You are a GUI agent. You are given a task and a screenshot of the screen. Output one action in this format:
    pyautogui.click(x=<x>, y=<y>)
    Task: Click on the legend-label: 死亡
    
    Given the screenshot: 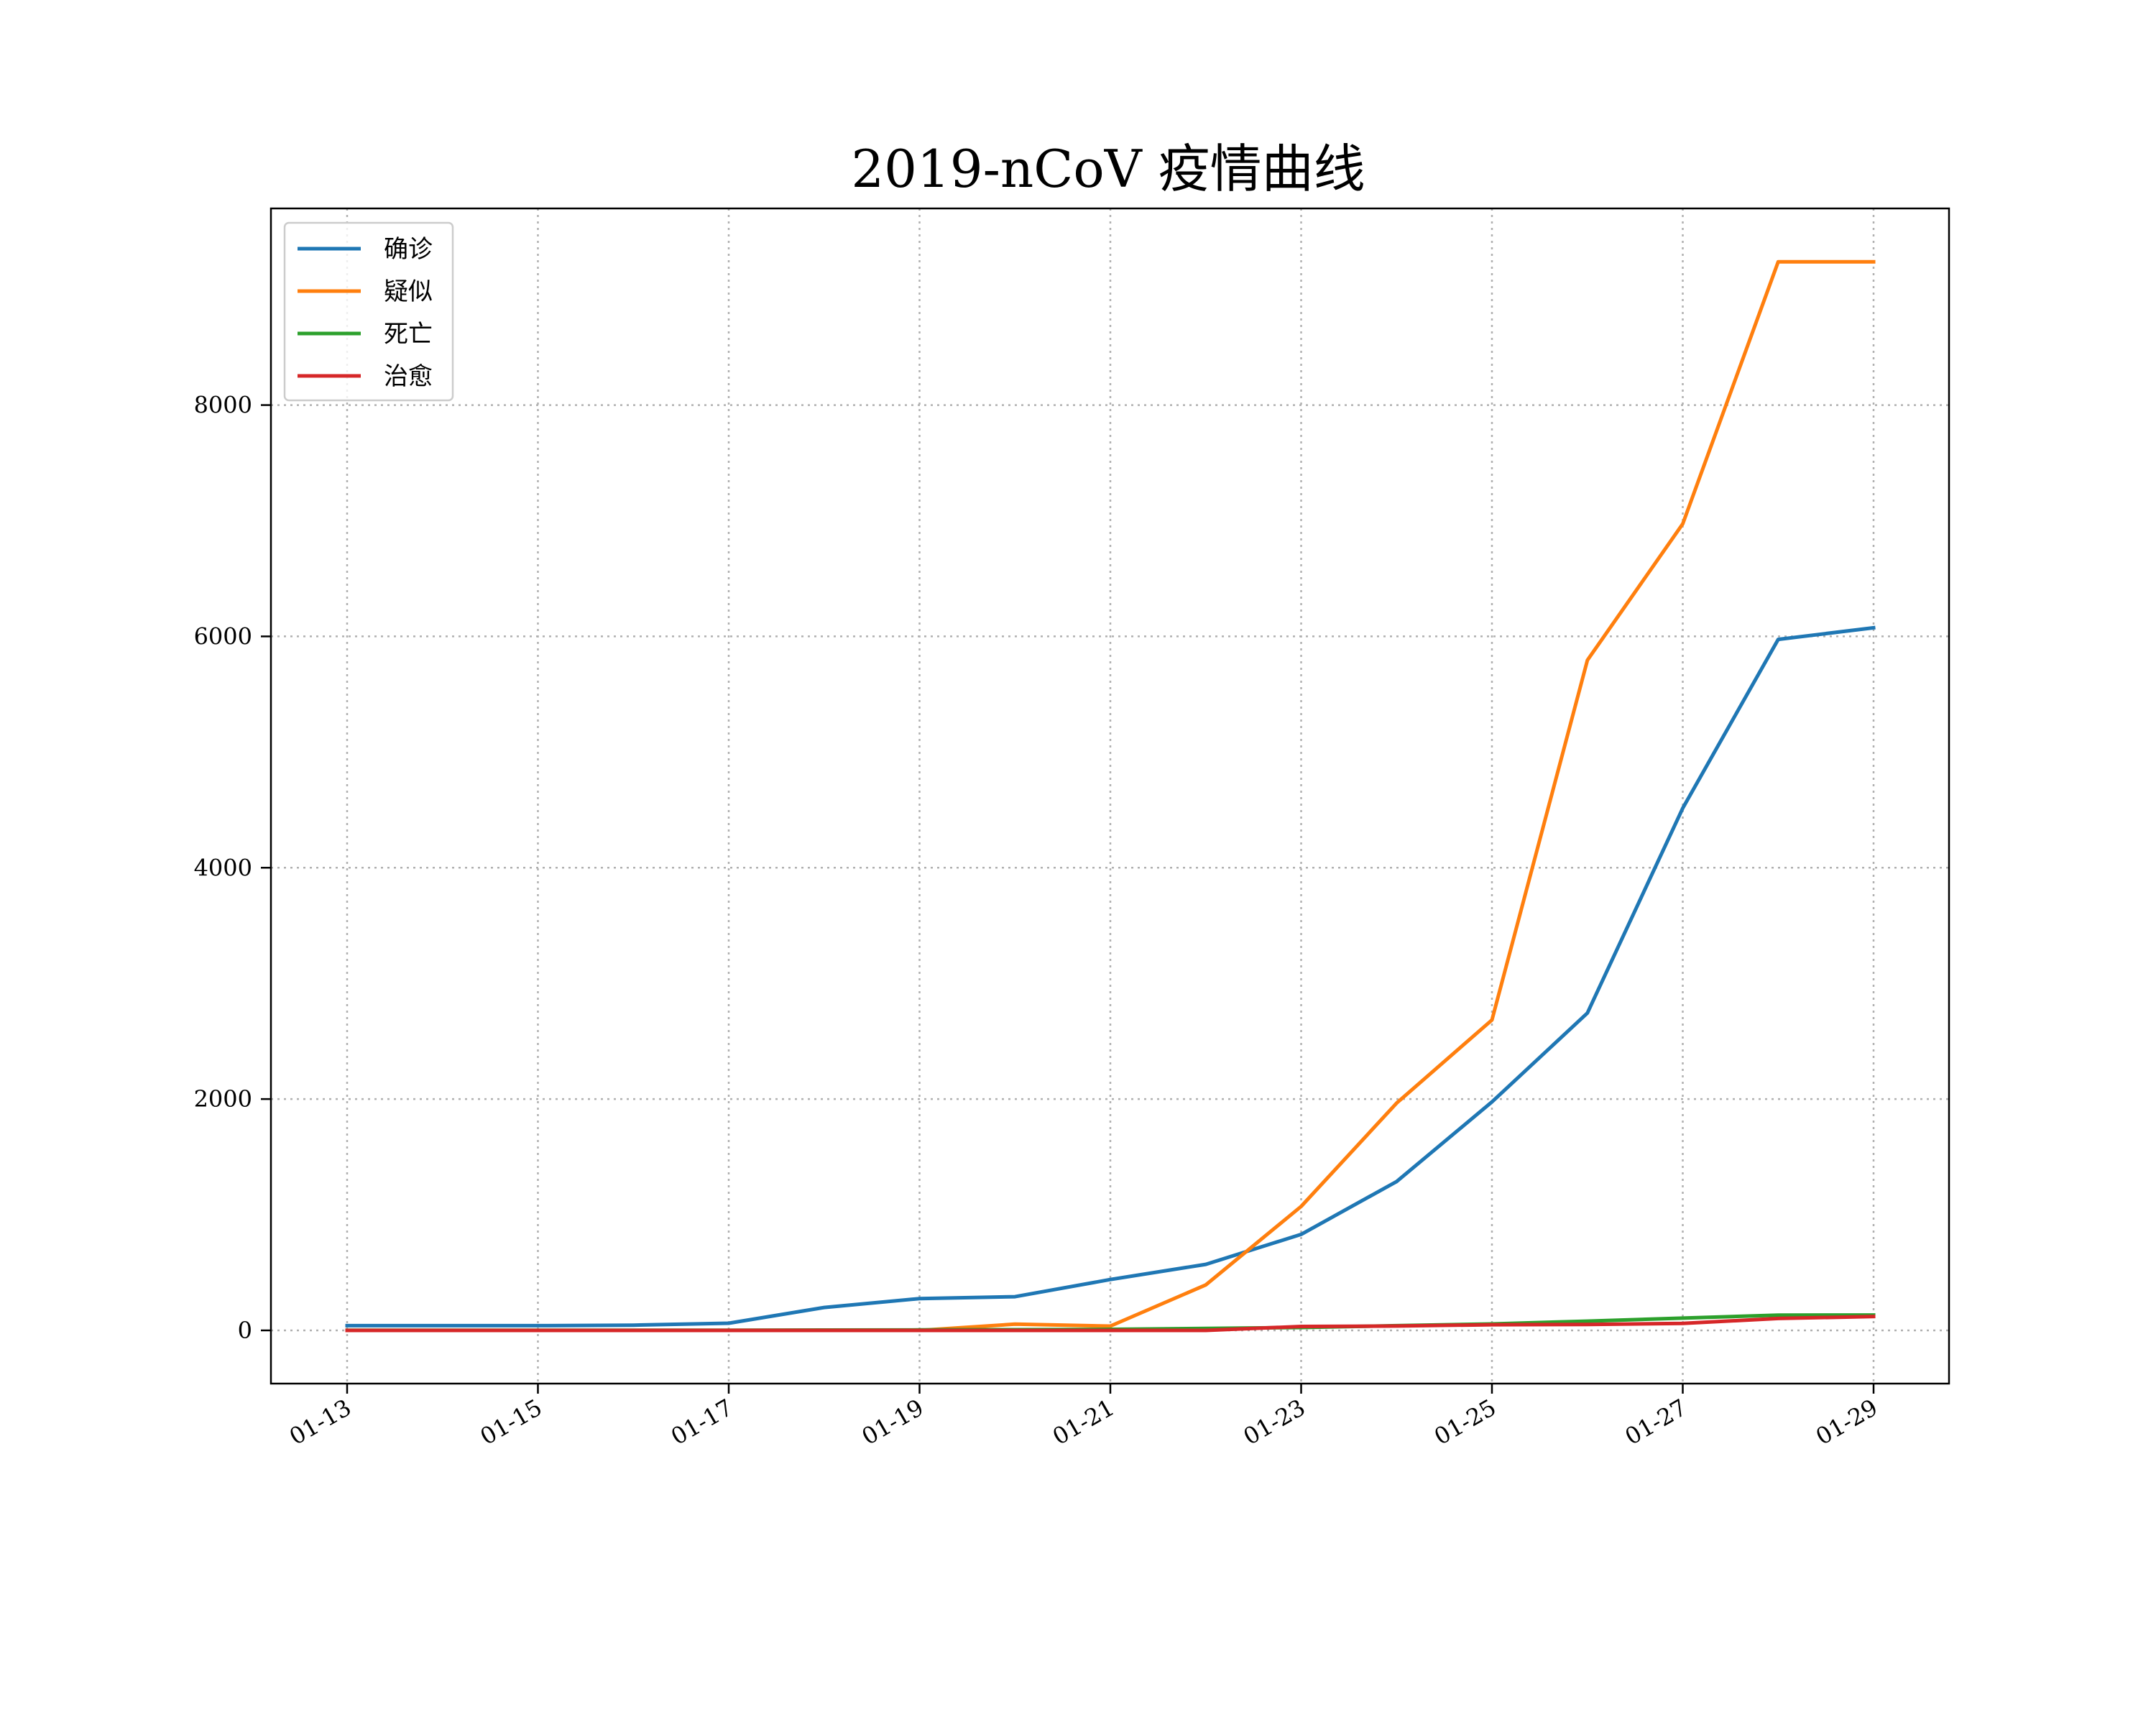 What is the action you would take?
    pyautogui.click(x=409, y=334)
    